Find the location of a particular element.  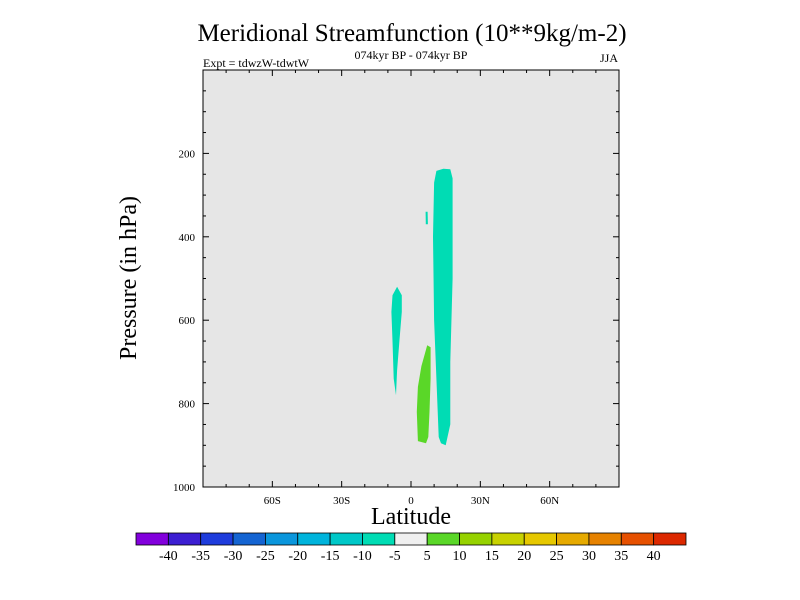

y-axis-label: Pressure (in hPa) is located at coordinates (129, 278).